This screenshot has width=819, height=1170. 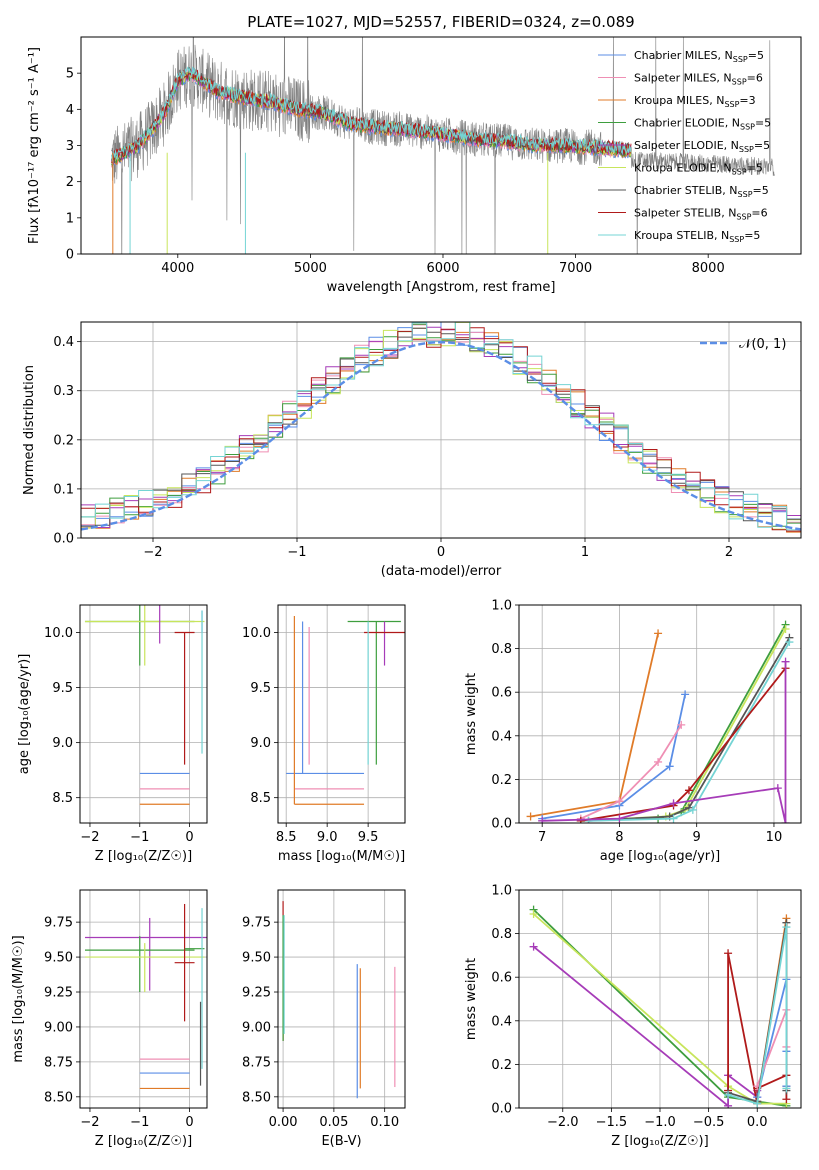 What do you see at coordinates (501, 606) in the screenshot?
I see `y-tick-label: 1.0` at bounding box center [501, 606].